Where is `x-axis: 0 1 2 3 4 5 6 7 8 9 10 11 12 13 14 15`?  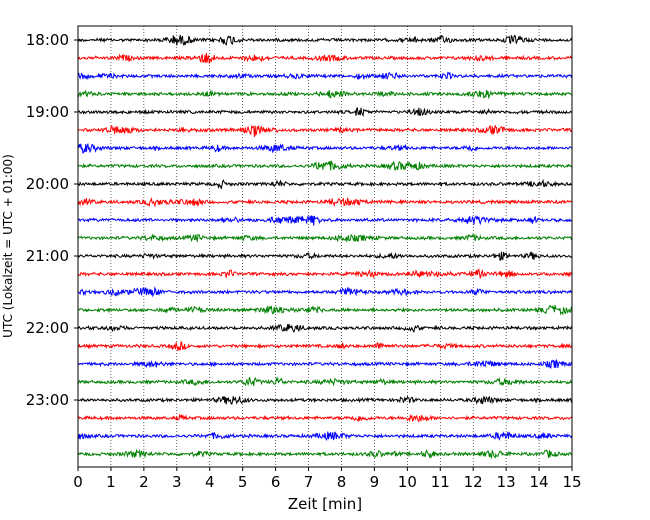 x-axis: 0 1 2 3 4 5 6 7 8 9 10 11 12 13 14 15 is located at coordinates (327, 479).